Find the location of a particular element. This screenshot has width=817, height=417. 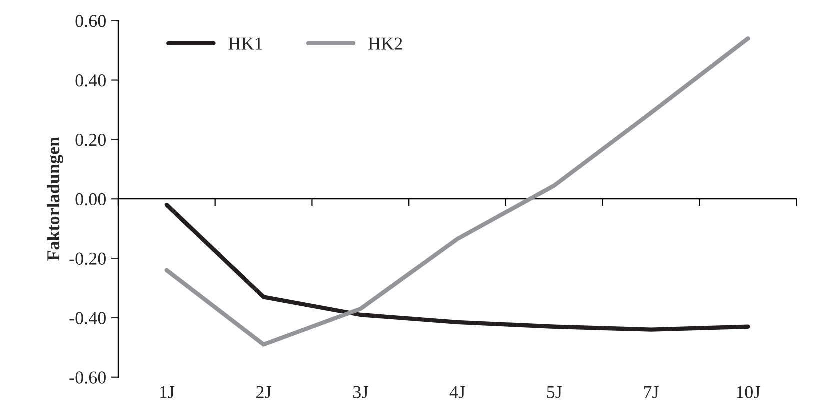

x-tick-label: 1J is located at coordinates (167, 392).